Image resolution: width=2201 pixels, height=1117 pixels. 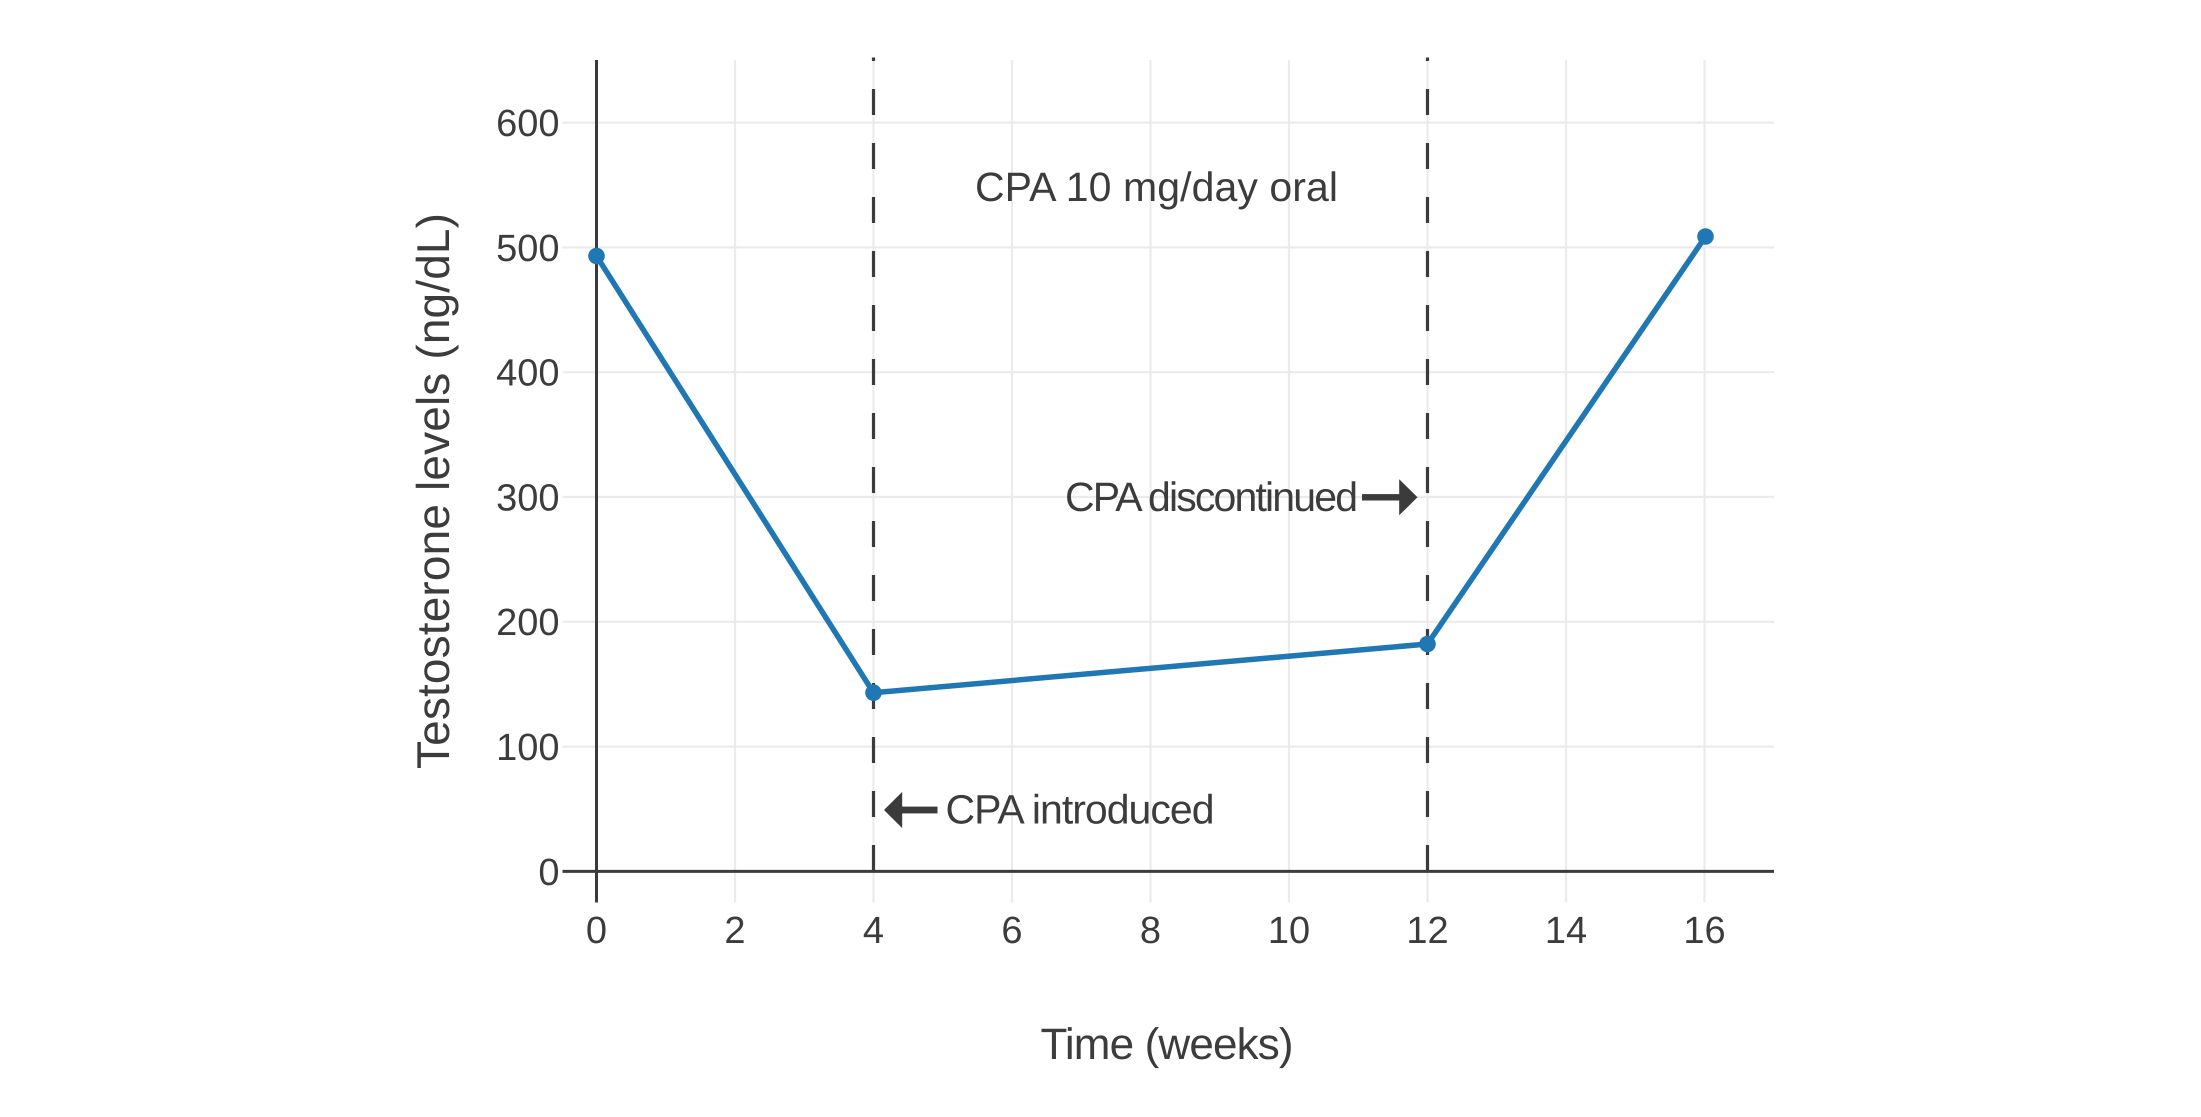 I want to click on svg-text: CPA introduced, so click(x=1080, y=810).